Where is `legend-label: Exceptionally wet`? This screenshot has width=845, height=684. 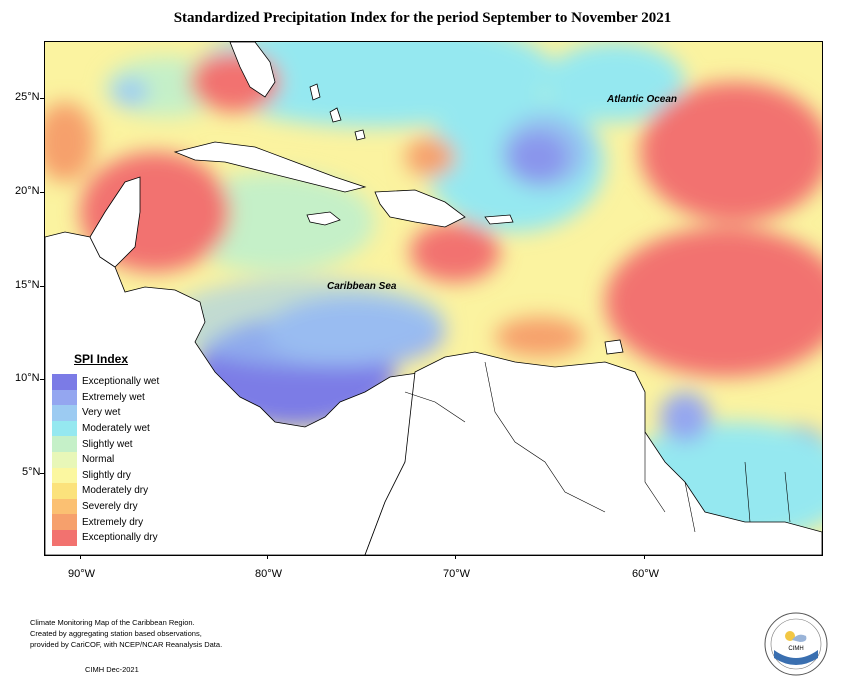
legend-label: Exceptionally wet is located at coordinates (121, 382).